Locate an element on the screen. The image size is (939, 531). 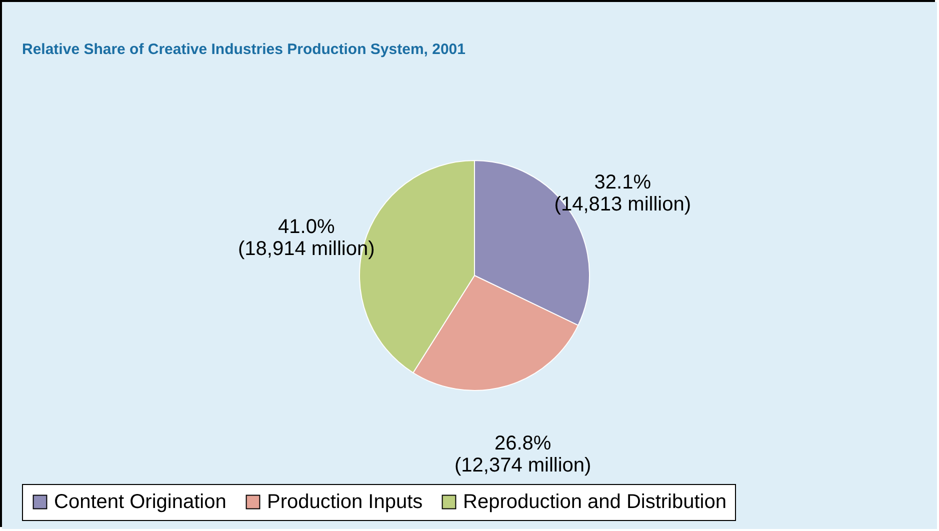
legend-label: Reproduction and Distribution is located at coordinates (594, 502).